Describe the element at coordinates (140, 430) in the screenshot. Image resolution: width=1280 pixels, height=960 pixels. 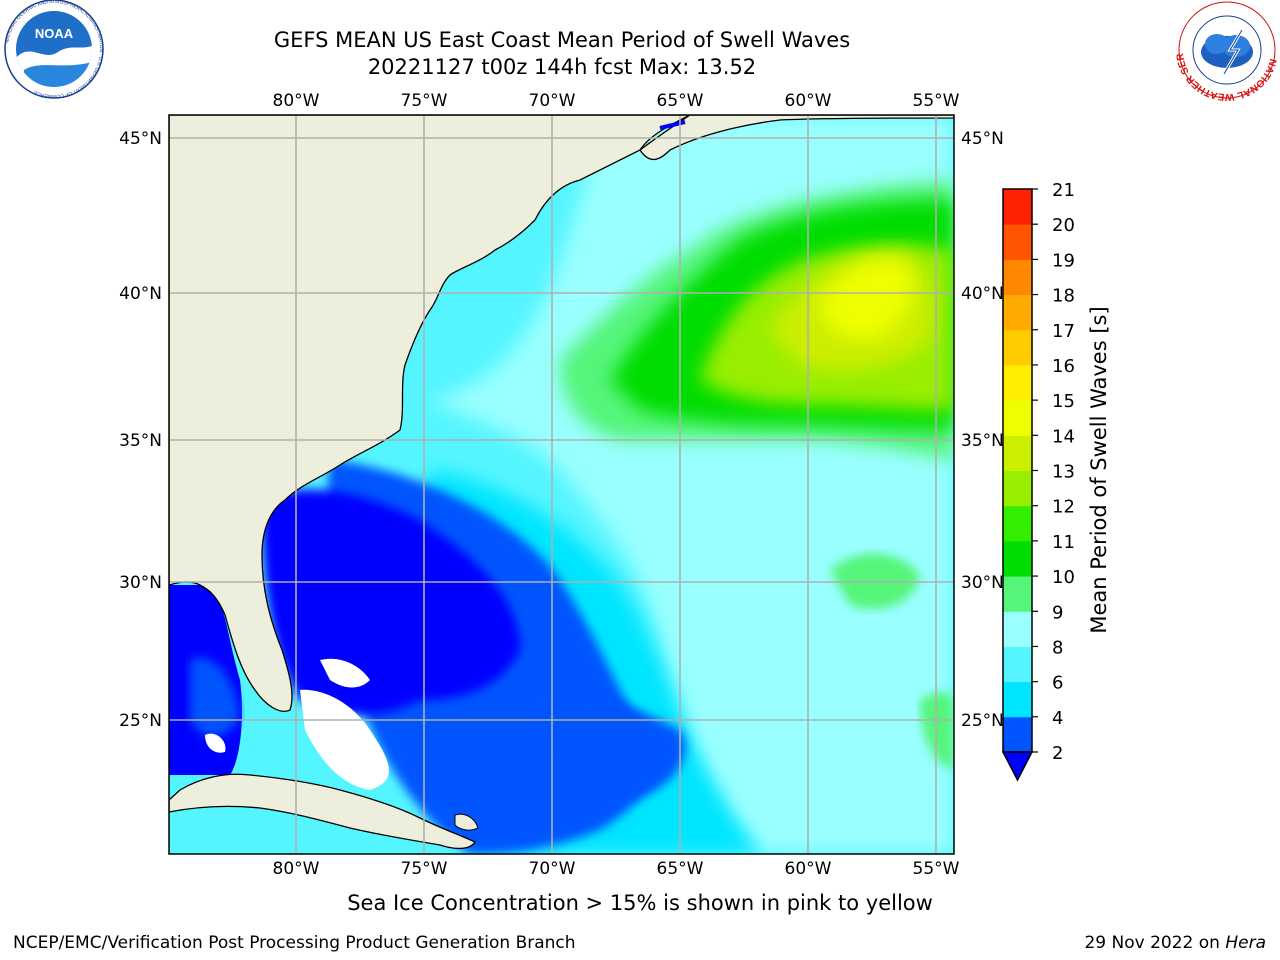
I see `lat-labels-left: 45°N 40°N 35°N 30°N 25°N` at that location.